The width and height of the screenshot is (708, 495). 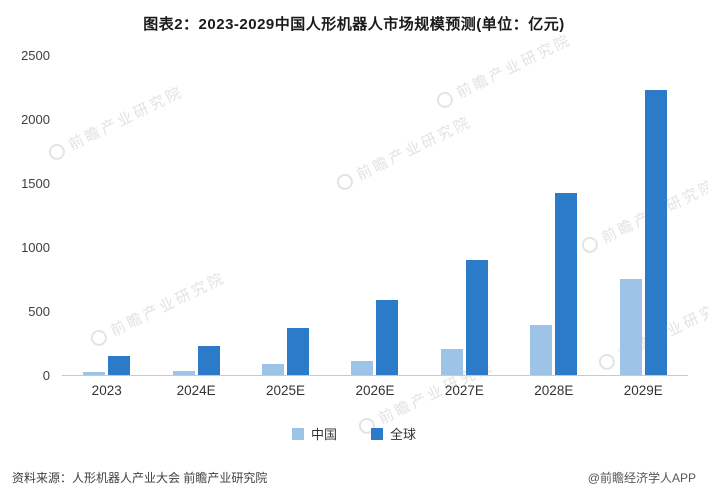 What do you see at coordinates (196, 227) in the screenshot?
I see `bar-group-2024e: 2024E` at bounding box center [196, 227].